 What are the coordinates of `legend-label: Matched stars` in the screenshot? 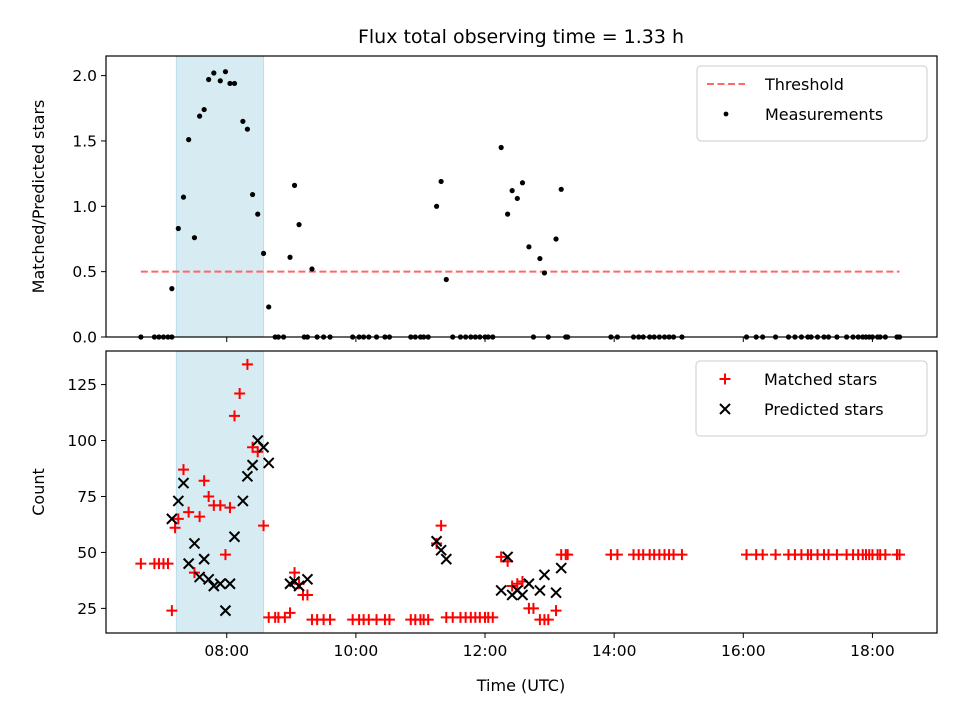 It's located at (820, 379).